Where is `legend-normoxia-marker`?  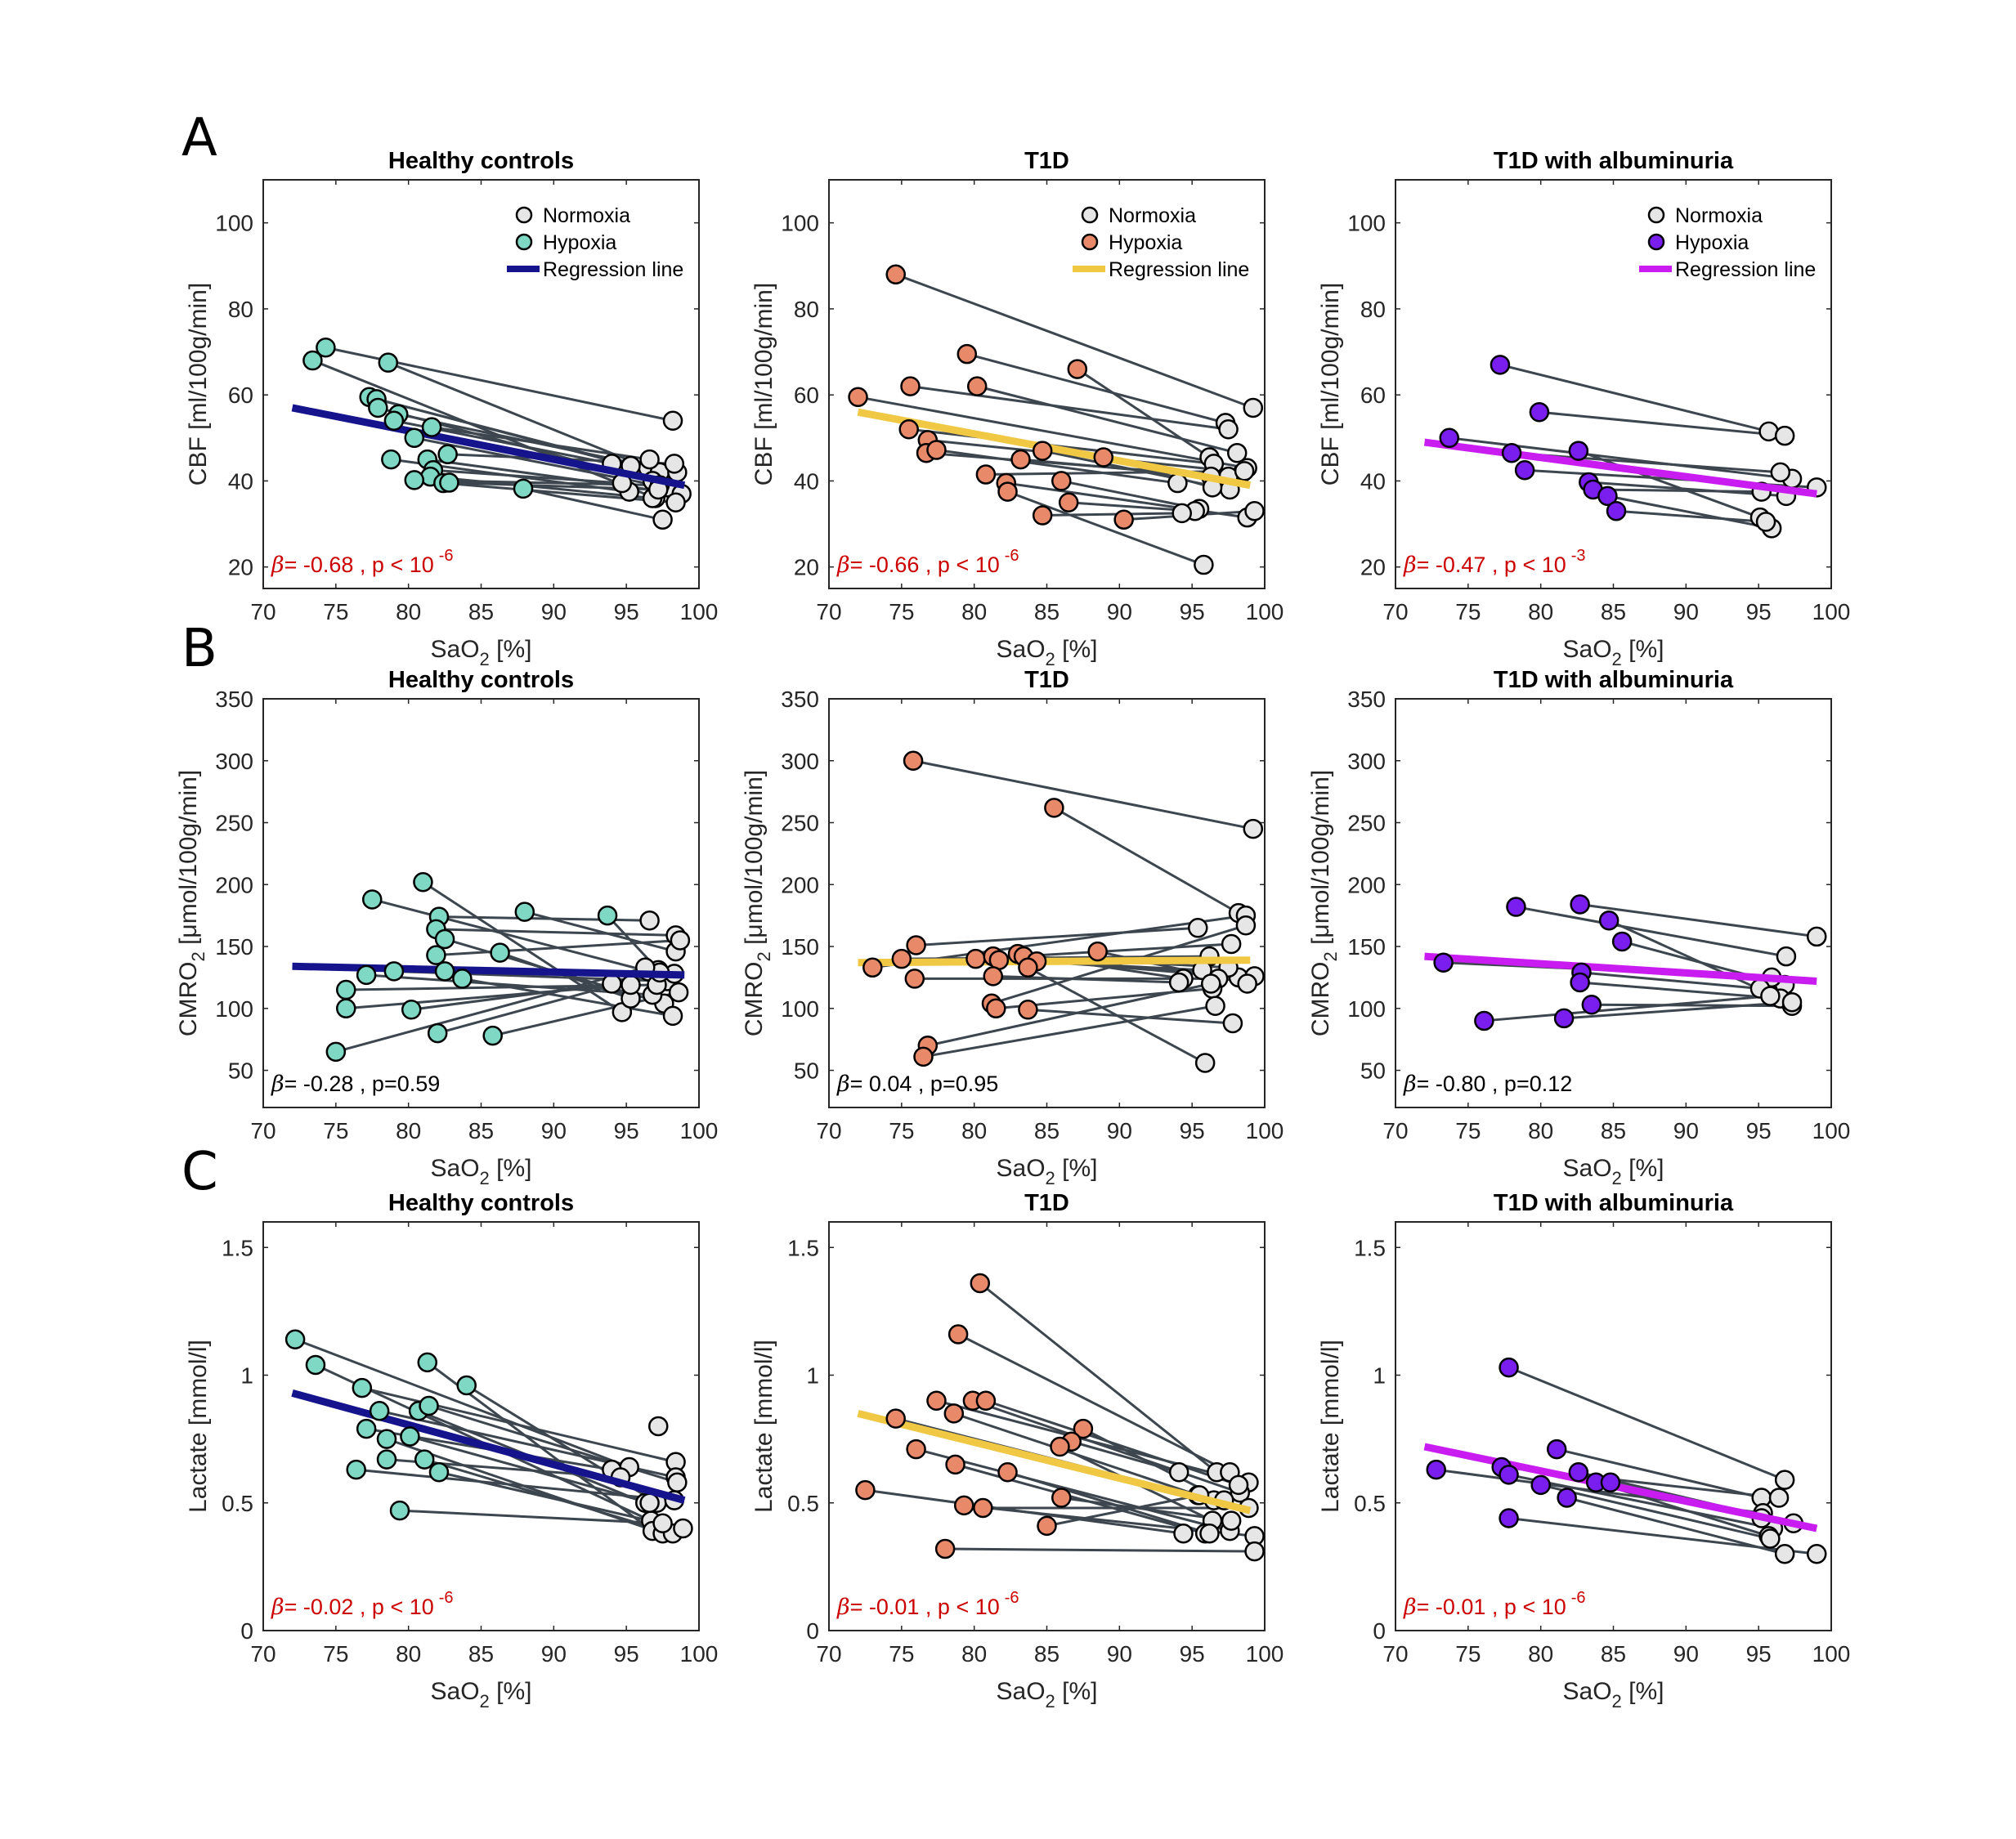
legend-normoxia-marker is located at coordinates (1656, 215).